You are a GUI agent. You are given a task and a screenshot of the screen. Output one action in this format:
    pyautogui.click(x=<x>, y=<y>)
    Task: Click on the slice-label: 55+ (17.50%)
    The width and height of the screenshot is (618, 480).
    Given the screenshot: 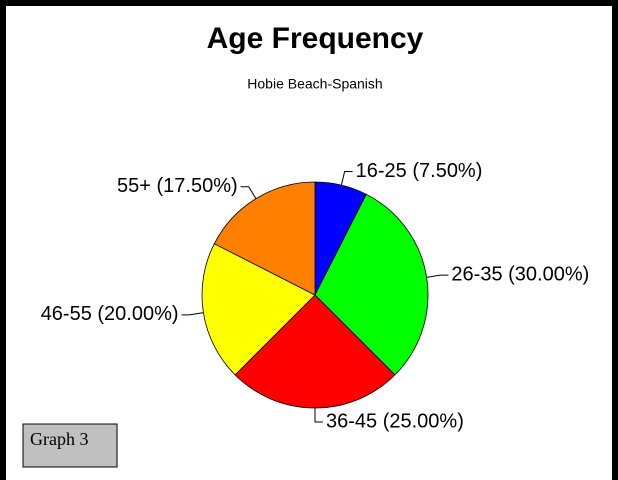 What is the action you would take?
    pyautogui.click(x=177, y=186)
    